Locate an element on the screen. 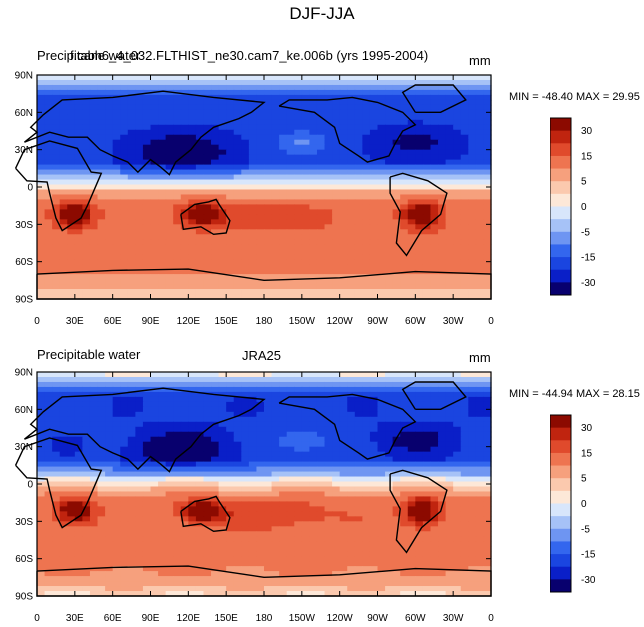 Image resolution: width=644 pixels, height=627 pixels. x-tick-label: 60W is located at coordinates (415, 321).